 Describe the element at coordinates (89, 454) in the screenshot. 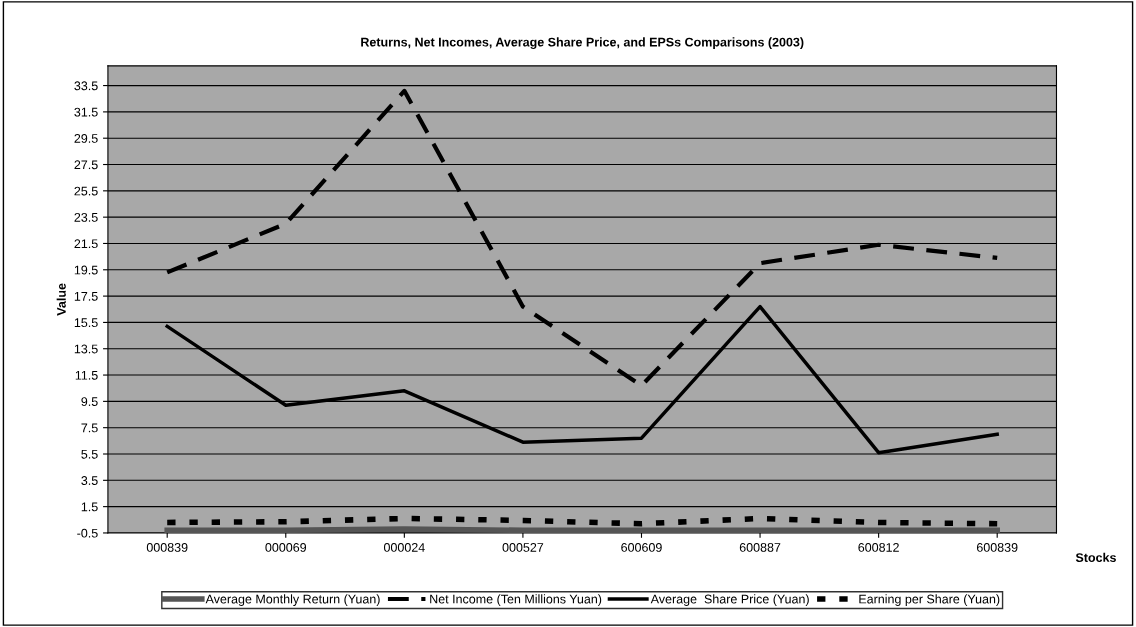

I see `y-tick-label: 5.5` at that location.